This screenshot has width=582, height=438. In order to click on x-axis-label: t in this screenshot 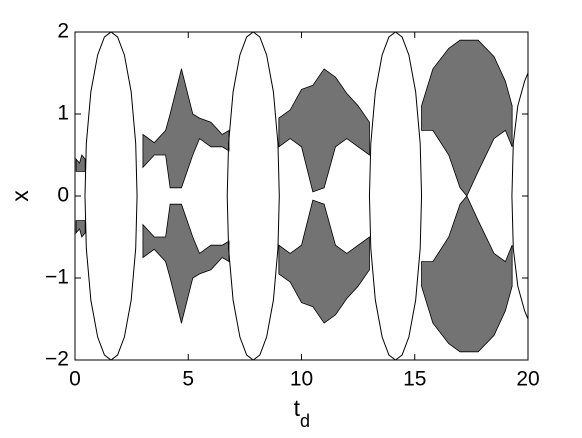, I will do `click(297, 408)`.